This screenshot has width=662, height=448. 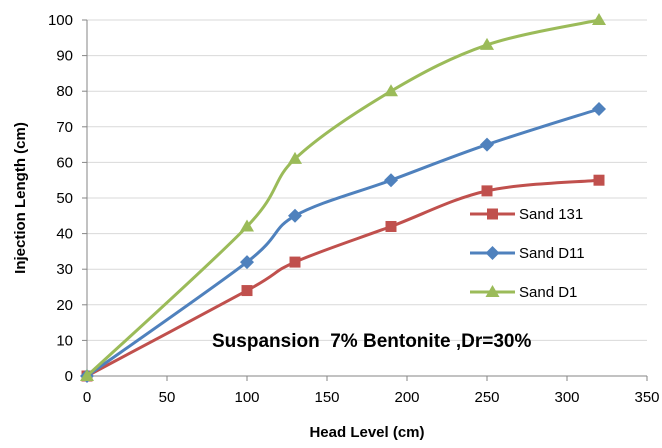 I want to click on chart-annotation: Suspansion 7% Bentonite ,Dr=30%, so click(x=371, y=341).